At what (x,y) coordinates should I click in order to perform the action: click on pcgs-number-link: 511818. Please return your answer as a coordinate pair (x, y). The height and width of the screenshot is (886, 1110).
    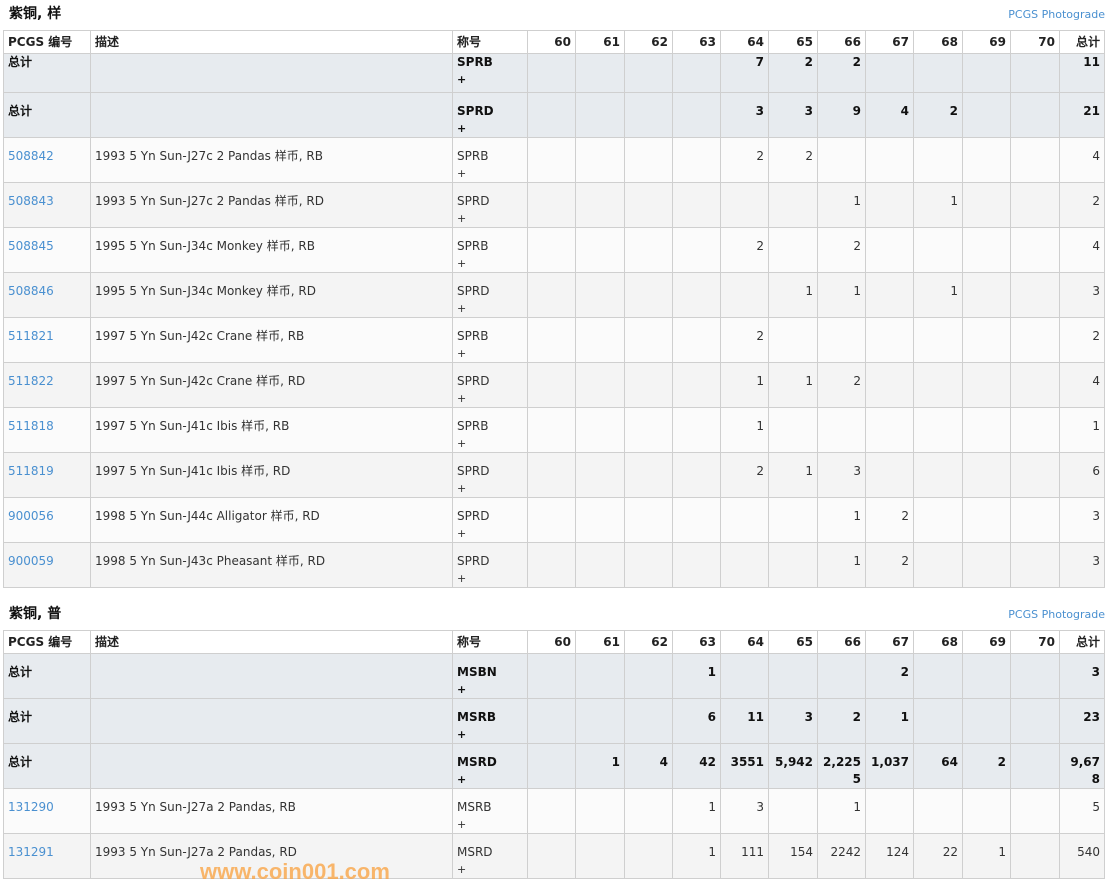
    Looking at the image, I should click on (31, 426).